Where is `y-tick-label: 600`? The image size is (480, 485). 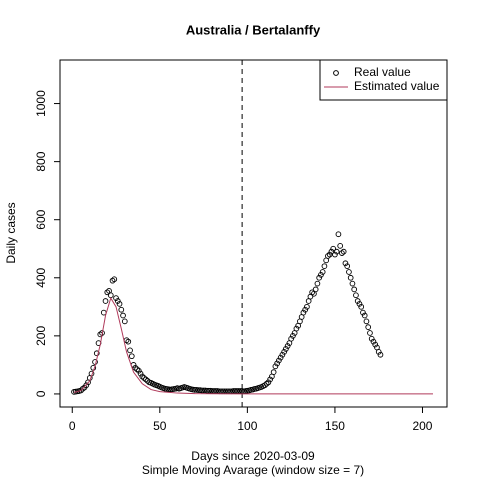 y-tick-label: 600 is located at coordinates (41, 219).